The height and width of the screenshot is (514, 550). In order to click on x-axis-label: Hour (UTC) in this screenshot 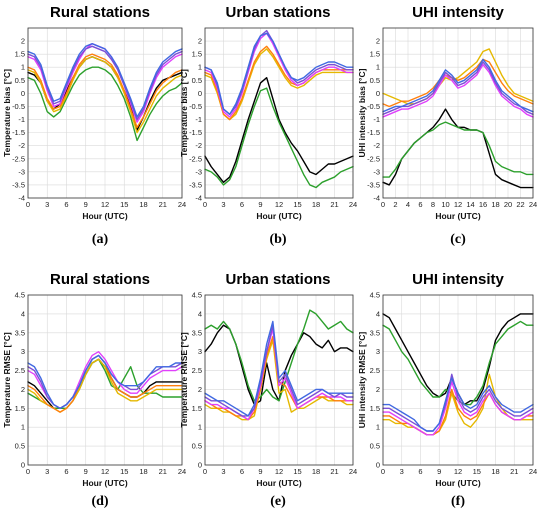, I will do `click(278, 216)`.